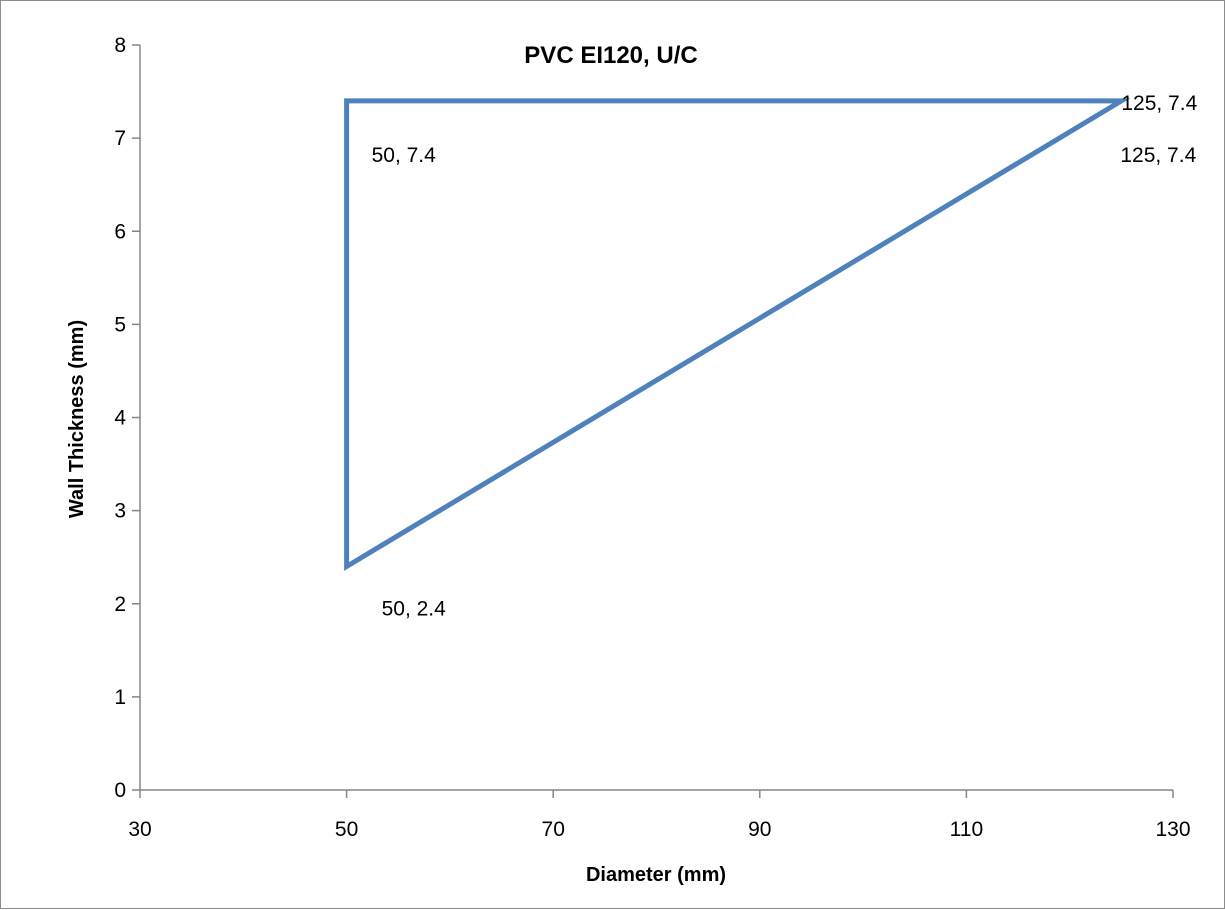 The width and height of the screenshot is (1225, 910). I want to click on x-axis-title: Diameter (mm), so click(656, 875).